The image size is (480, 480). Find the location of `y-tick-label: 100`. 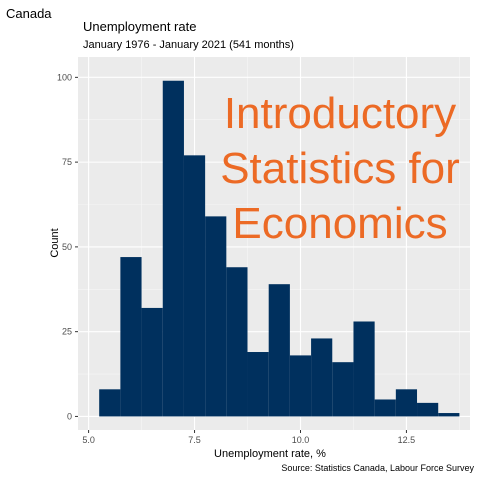

y-tick-label: 100 is located at coordinates (64, 77).